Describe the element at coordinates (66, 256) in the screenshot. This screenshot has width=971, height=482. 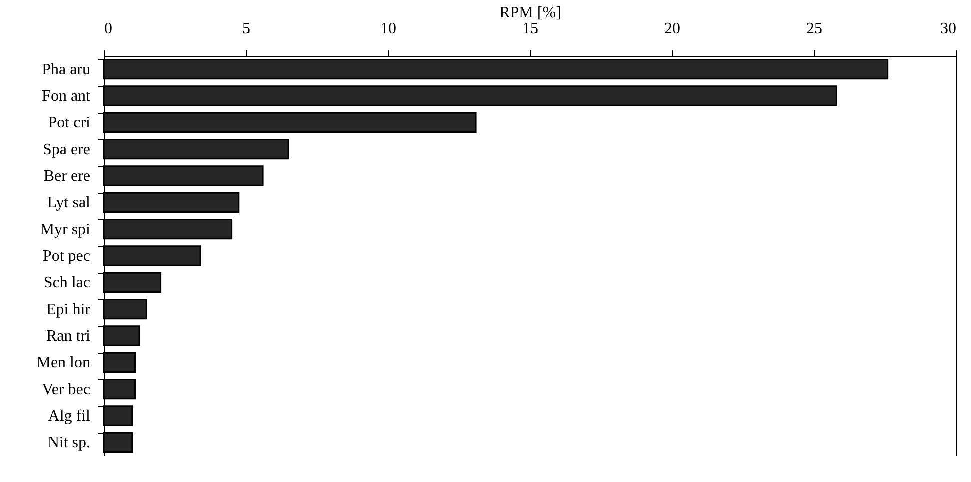
I see `y-tick-label: Pot pec` at that location.